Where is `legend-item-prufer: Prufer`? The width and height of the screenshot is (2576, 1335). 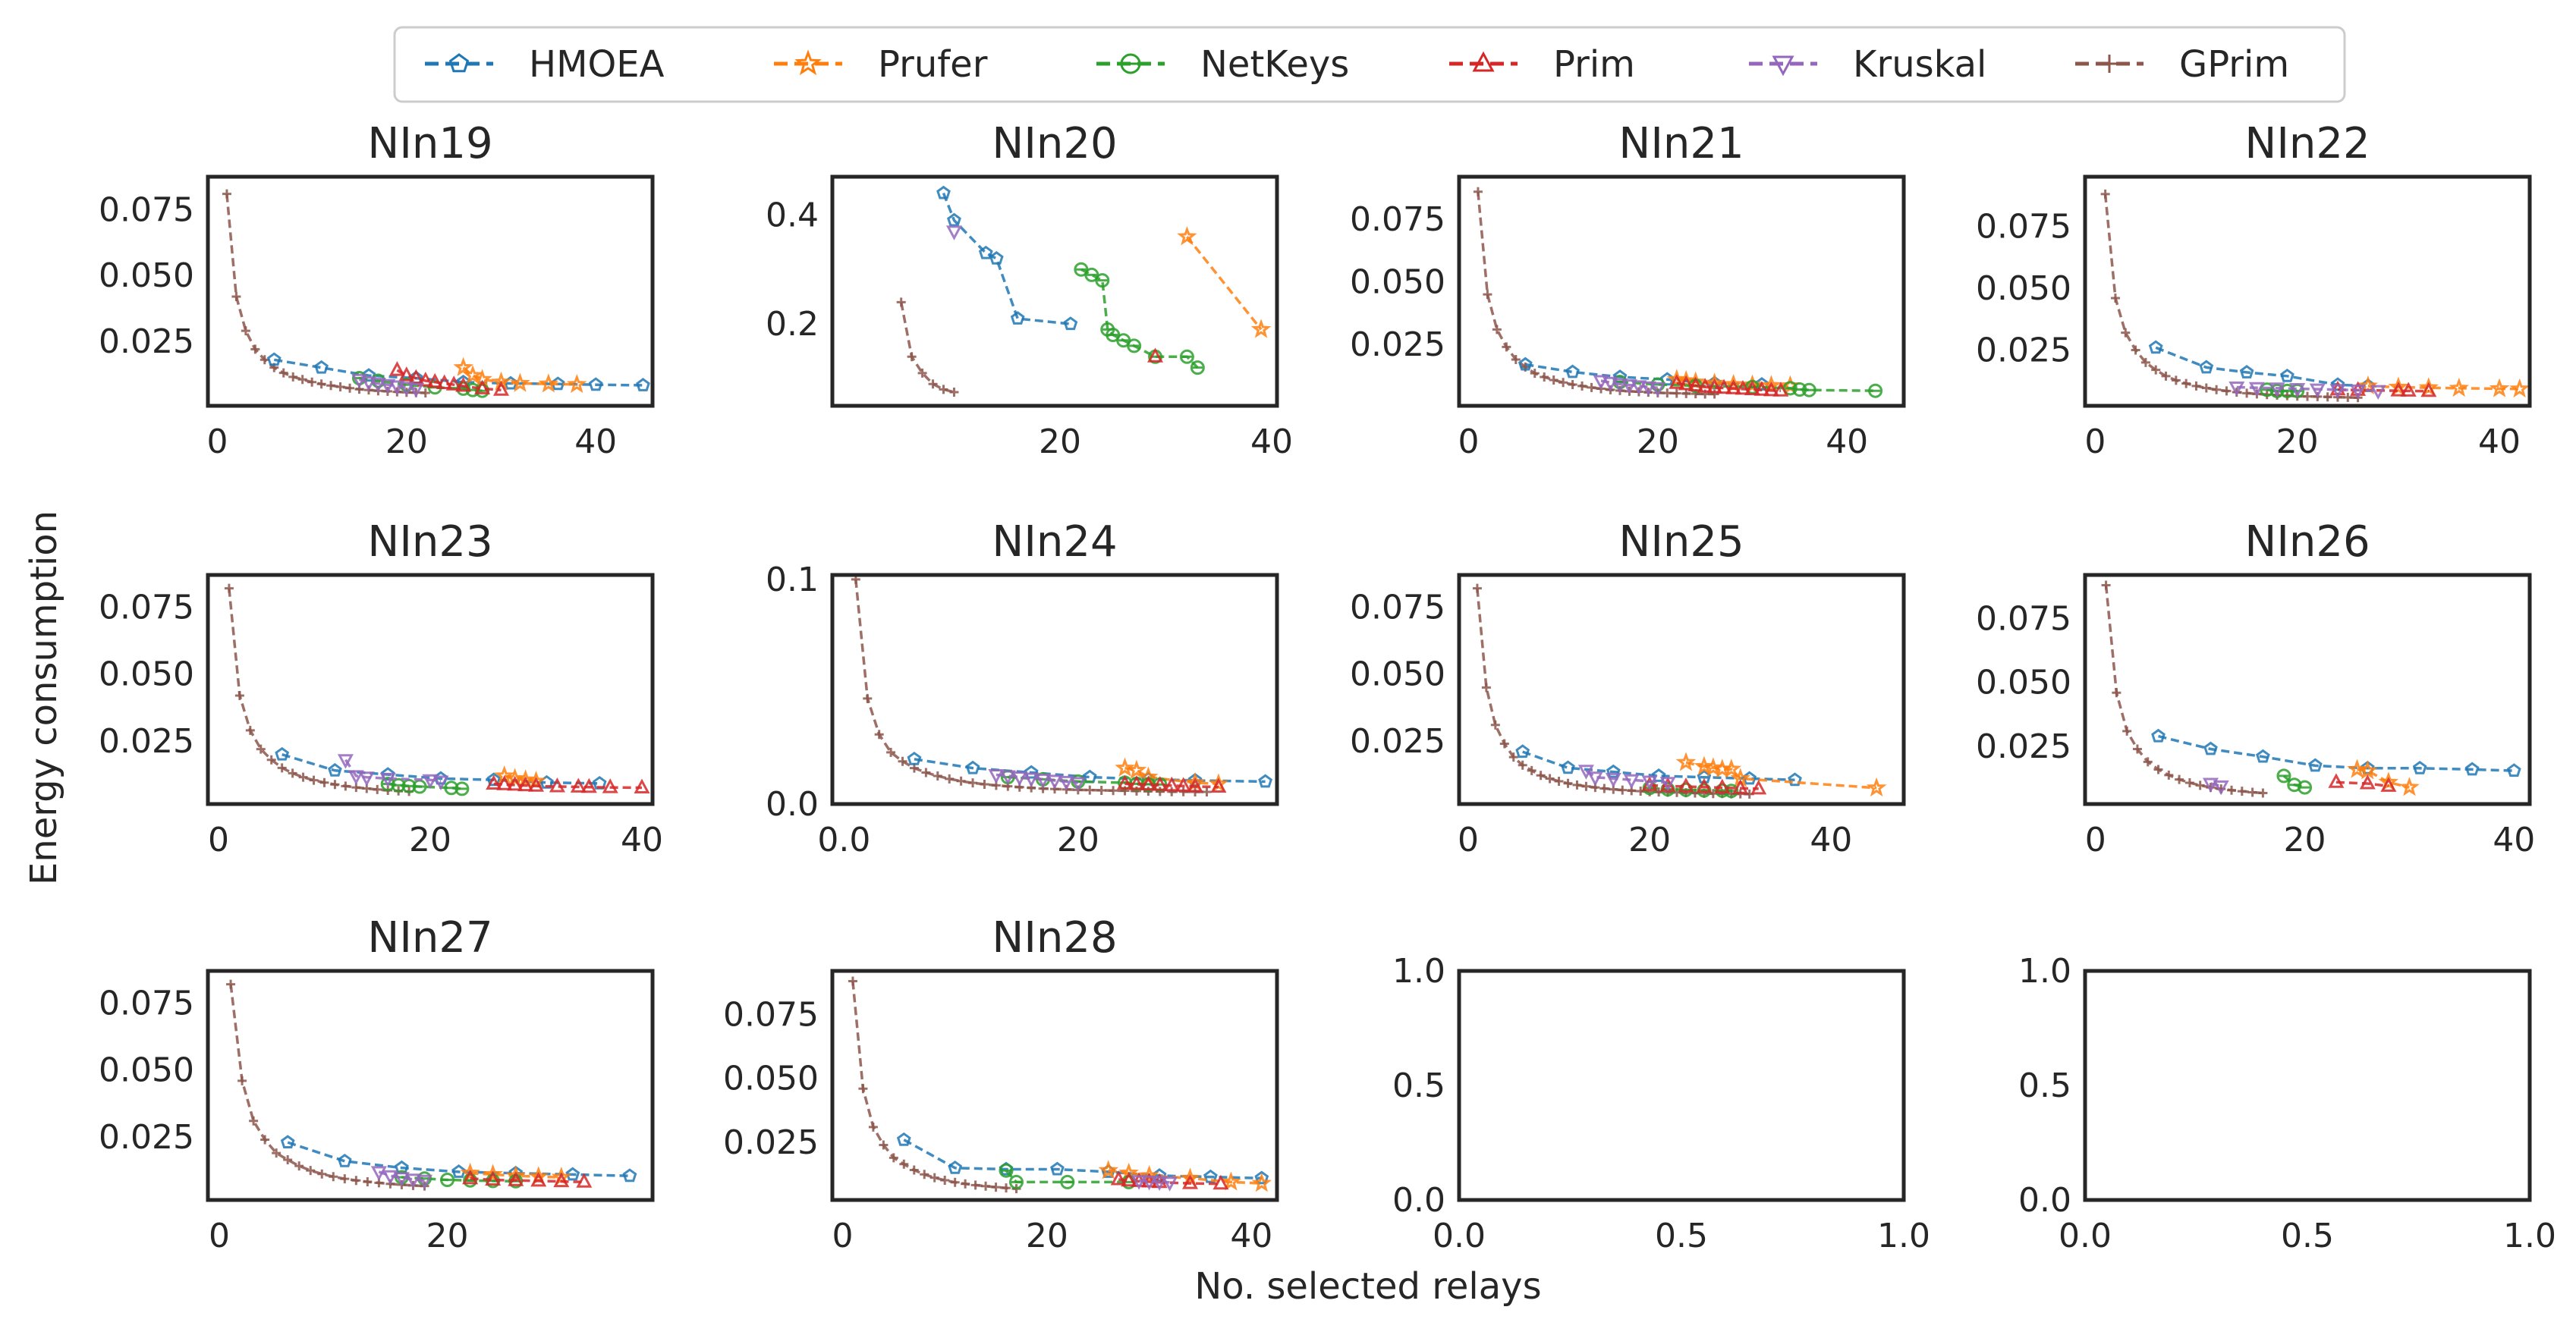 legend-item-prufer: Prufer is located at coordinates (881, 64).